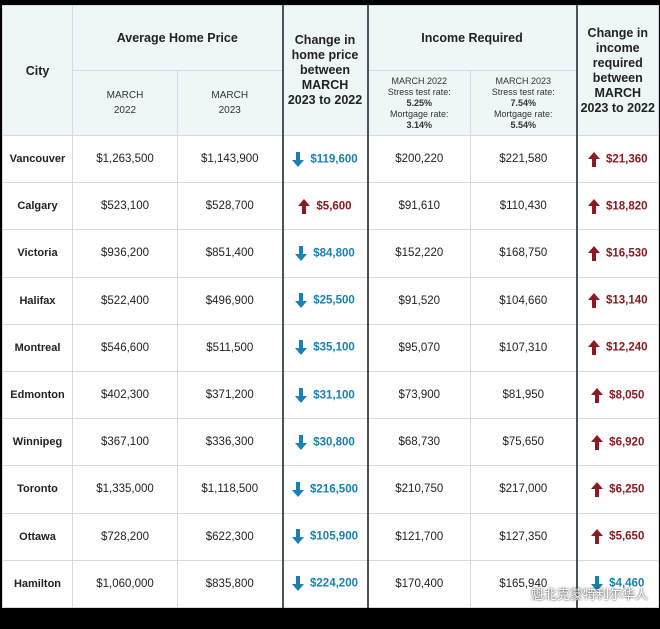 Image resolution: width=660 pixels, height=629 pixels. I want to click on value-cell: $402,300, so click(125, 395).